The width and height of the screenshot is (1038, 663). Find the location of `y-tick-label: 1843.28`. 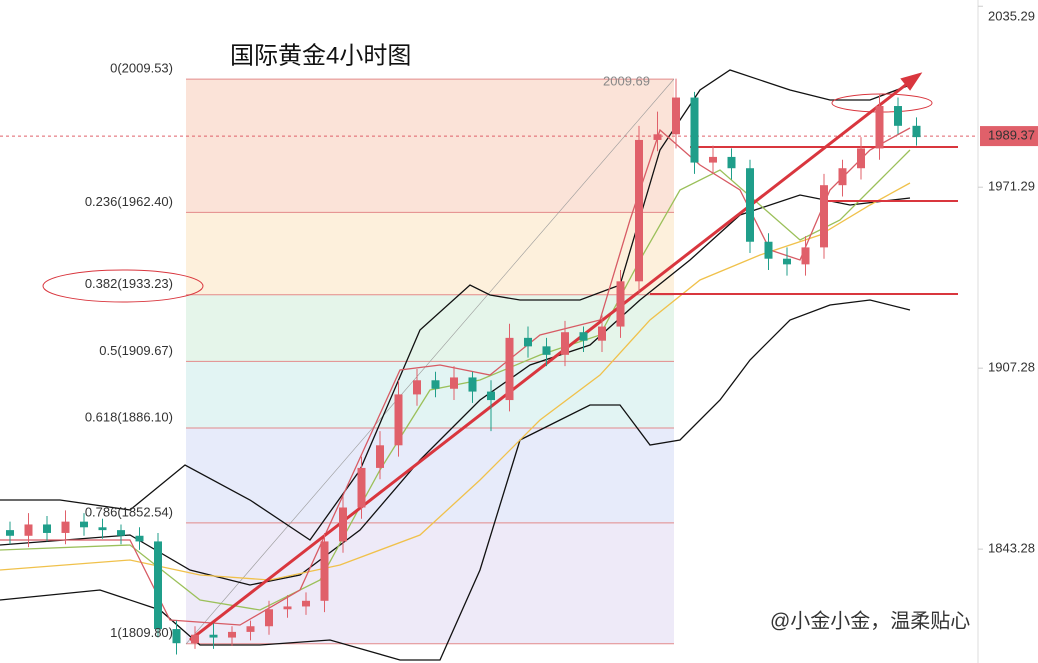

y-tick-label: 1843.28 is located at coordinates (1011, 548).